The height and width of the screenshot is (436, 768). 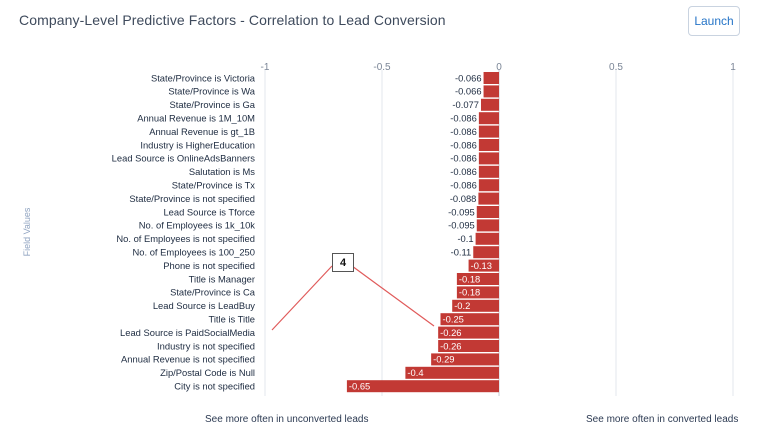 I want to click on category-label: Industry is HigherEducation, so click(x=197, y=144).